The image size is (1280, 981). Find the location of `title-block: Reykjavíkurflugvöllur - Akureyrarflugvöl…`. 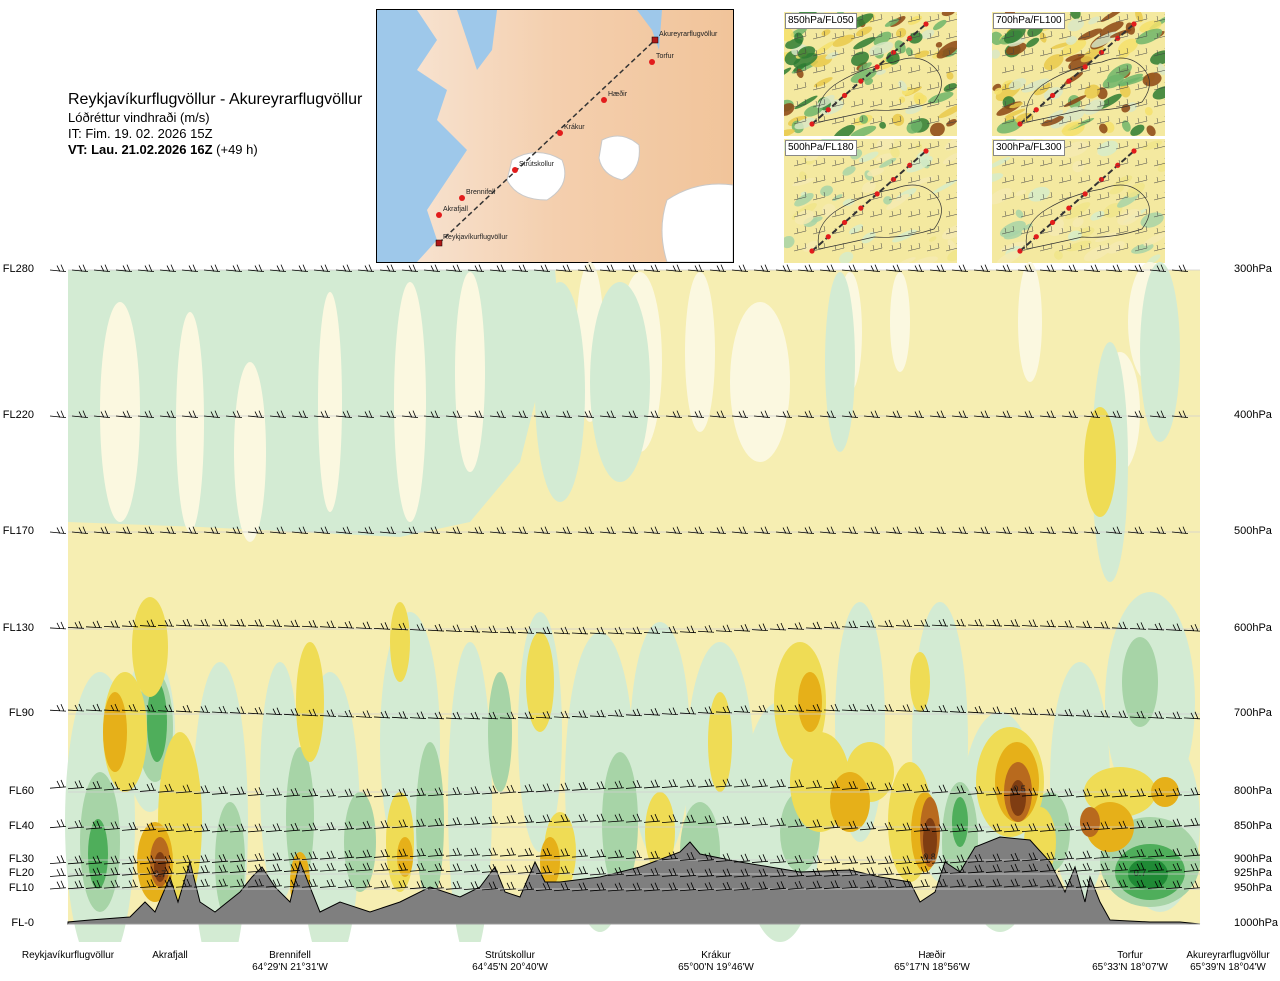

title-block: Reykjavíkurflugvöllur - Akureyrarflugvöl… is located at coordinates (215, 124).